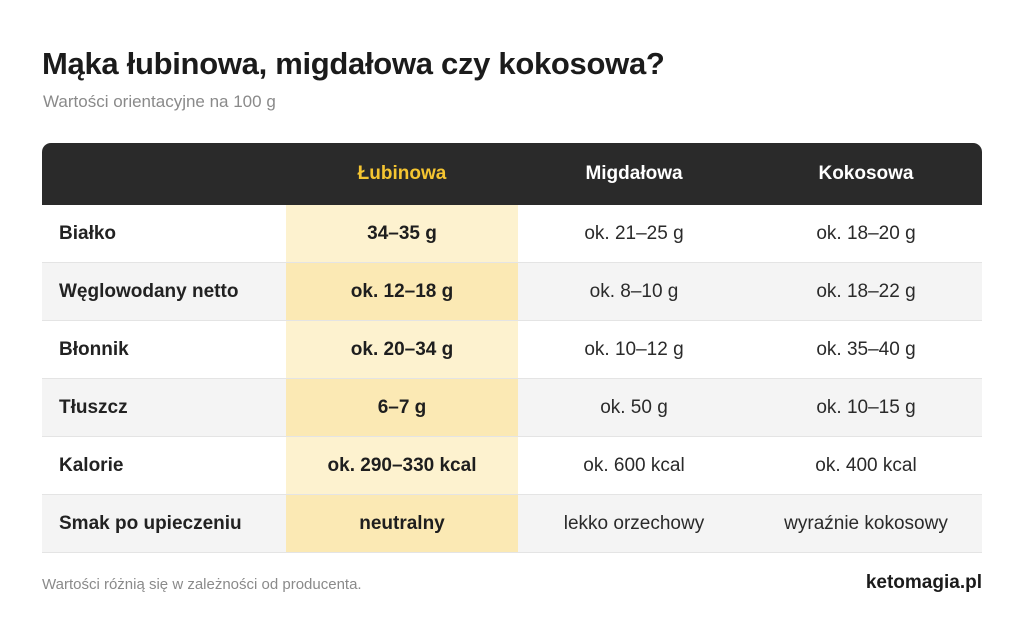 The height and width of the screenshot is (626, 1024). I want to click on value-migdalowa: ok. 600 kcal, so click(634, 465).